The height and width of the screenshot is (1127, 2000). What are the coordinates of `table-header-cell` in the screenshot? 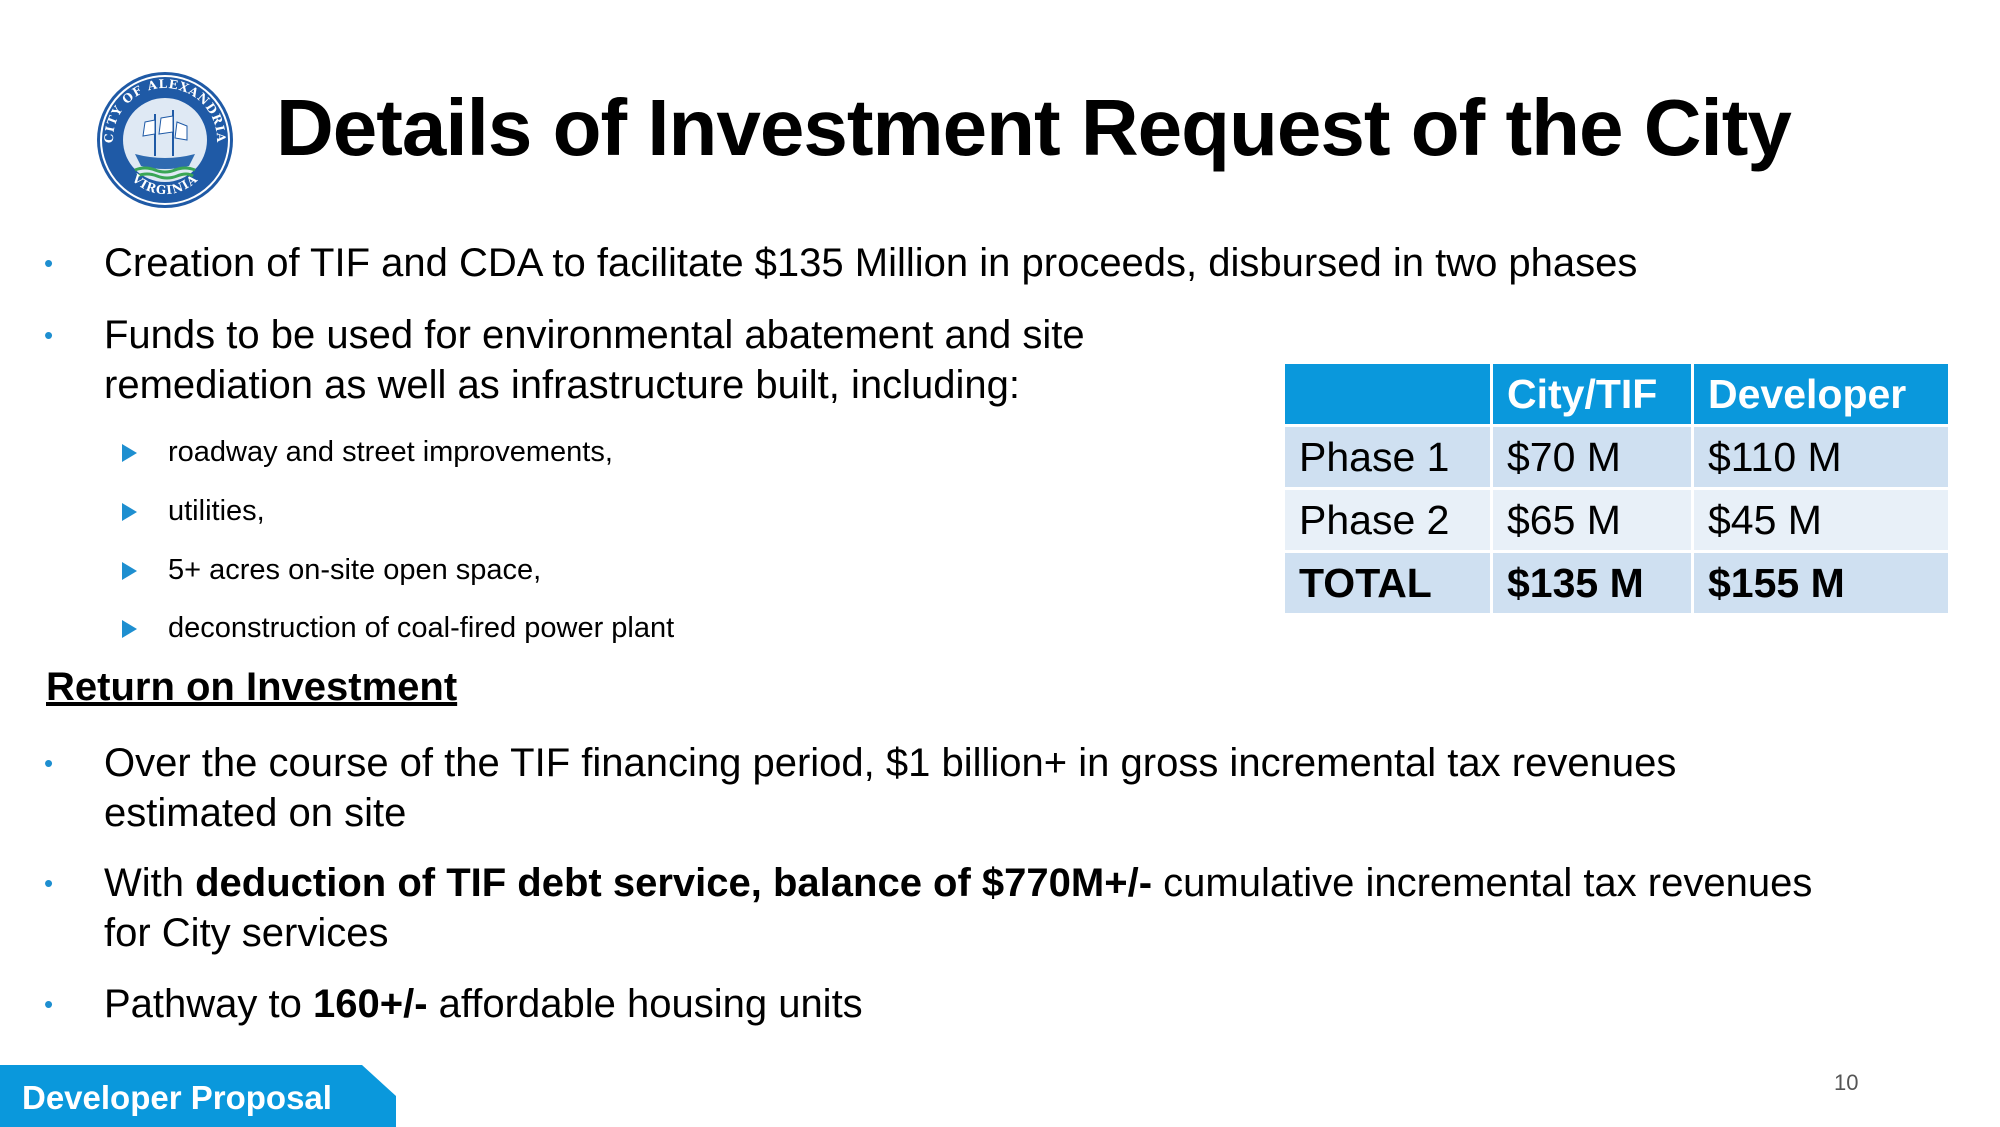 It's located at (1387, 394).